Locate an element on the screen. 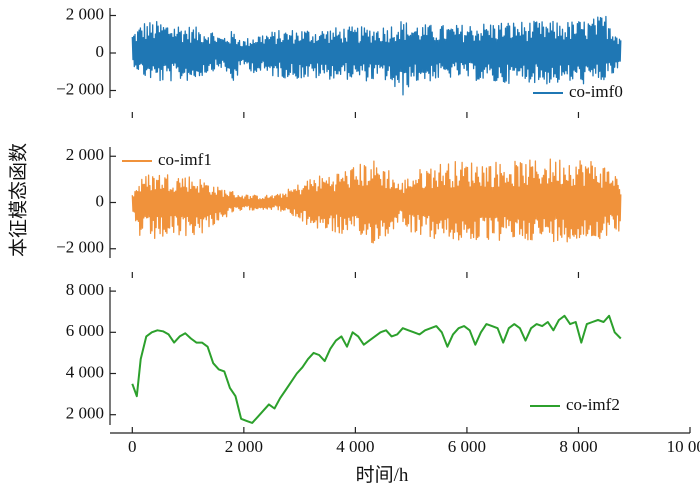  legend-label-co-imf1: co-imf1 is located at coordinates (185, 159).